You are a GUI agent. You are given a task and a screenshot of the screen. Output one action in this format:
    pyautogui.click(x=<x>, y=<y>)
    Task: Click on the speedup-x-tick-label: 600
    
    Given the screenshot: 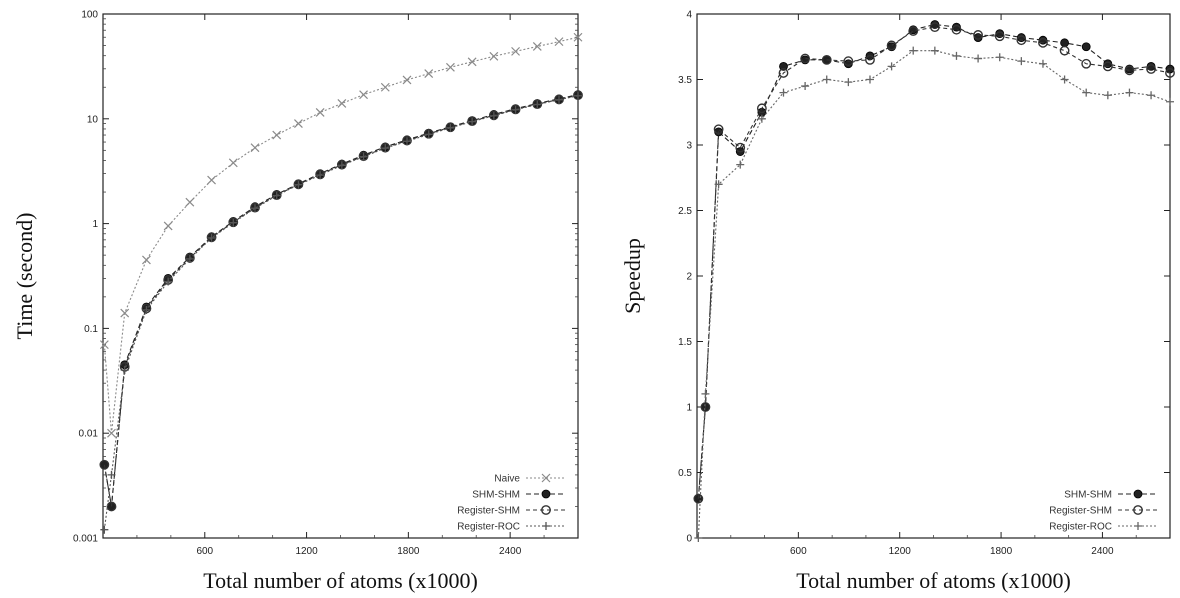 What is the action you would take?
    pyautogui.click(x=798, y=551)
    